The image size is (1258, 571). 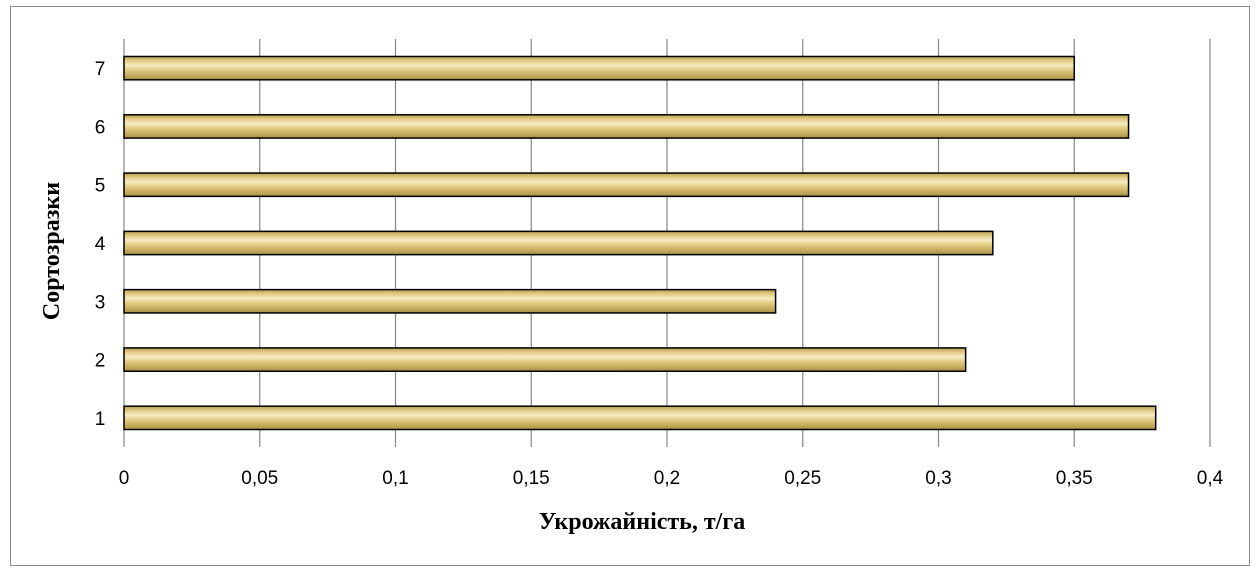 I want to click on x-tick-labels: 0 0,05 0,1 0,15 0,2 0,25 0,3 0,35 0,4, so click(x=671, y=478).